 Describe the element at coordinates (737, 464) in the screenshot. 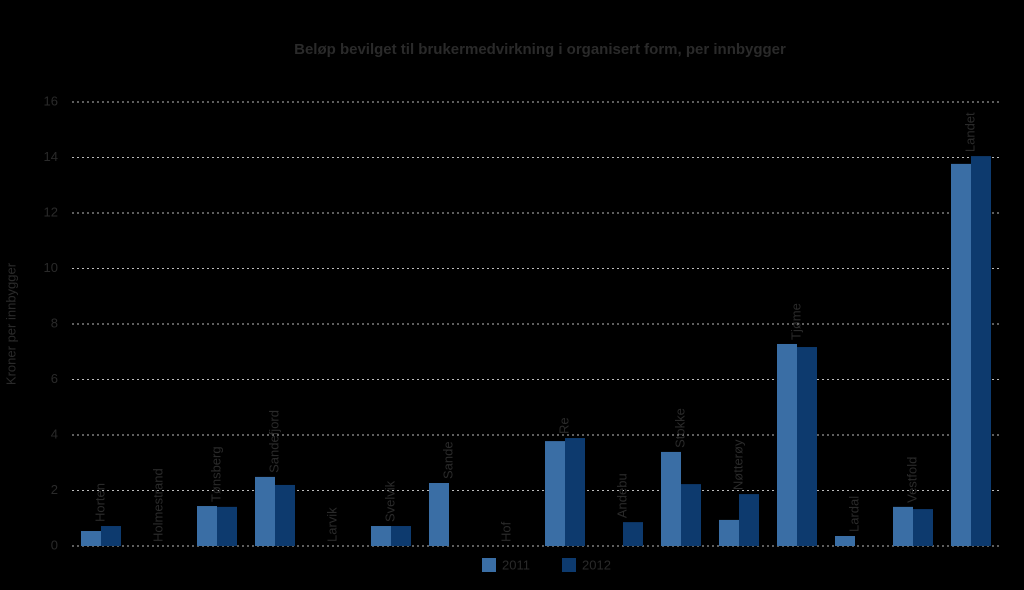

I see `category-label: Nøtterøy` at that location.